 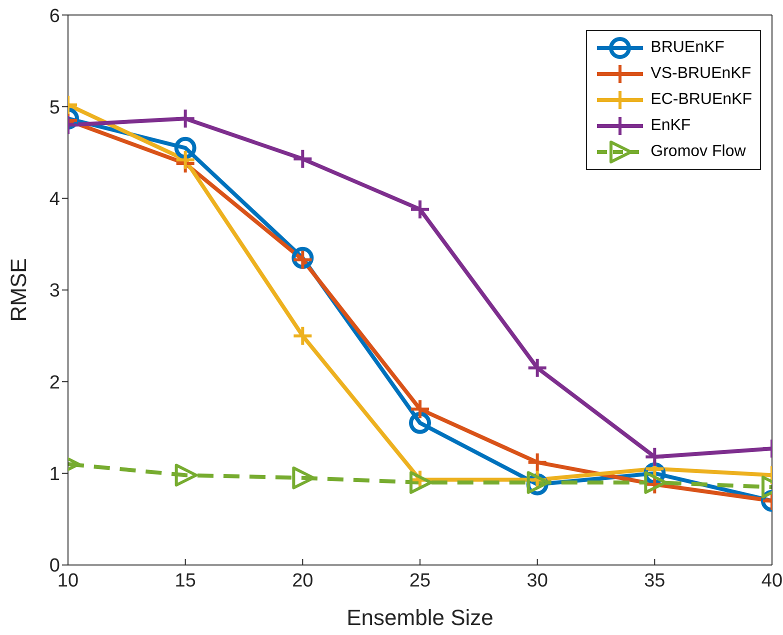 I want to click on legend-label: EnKF, so click(x=670, y=126).